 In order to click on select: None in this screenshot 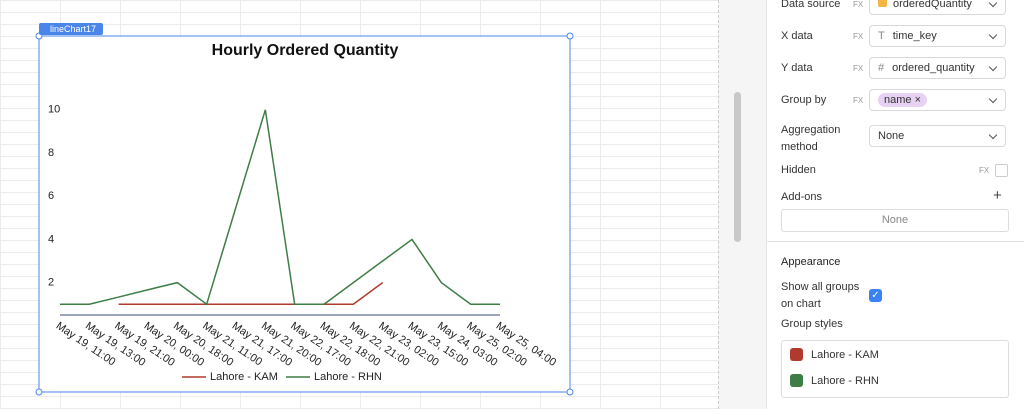, I will do `click(937, 136)`.